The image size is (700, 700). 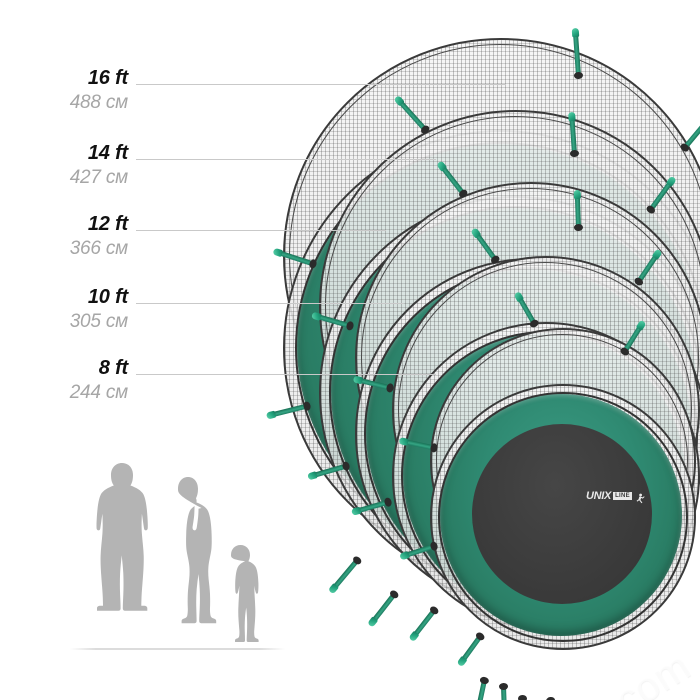 What do you see at coordinates (122, 537) in the screenshot?
I see `adult-man-silhouette` at bounding box center [122, 537].